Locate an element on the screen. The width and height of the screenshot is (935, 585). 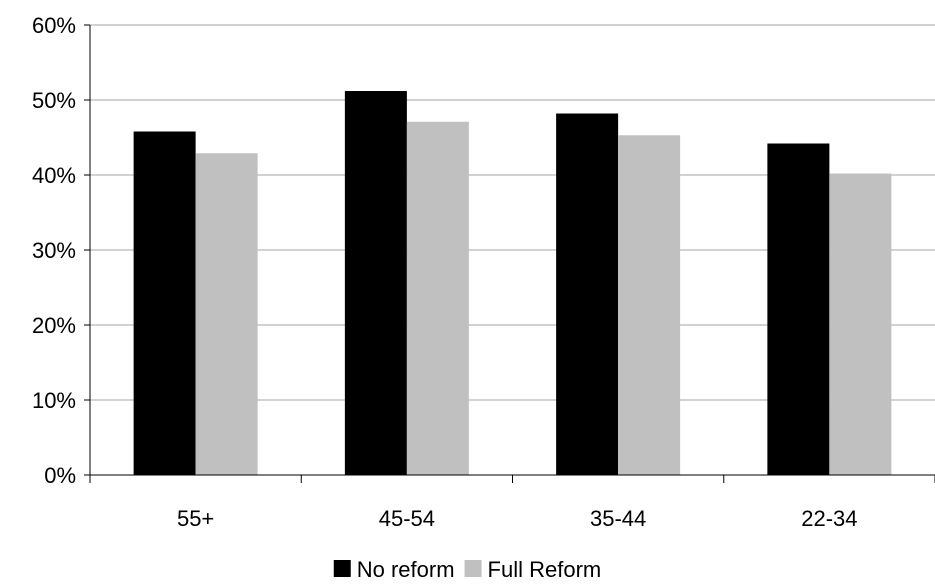
y-tick-labels: 0% 10% 20% 30% 40% 50% 60% is located at coordinates (54, 250).